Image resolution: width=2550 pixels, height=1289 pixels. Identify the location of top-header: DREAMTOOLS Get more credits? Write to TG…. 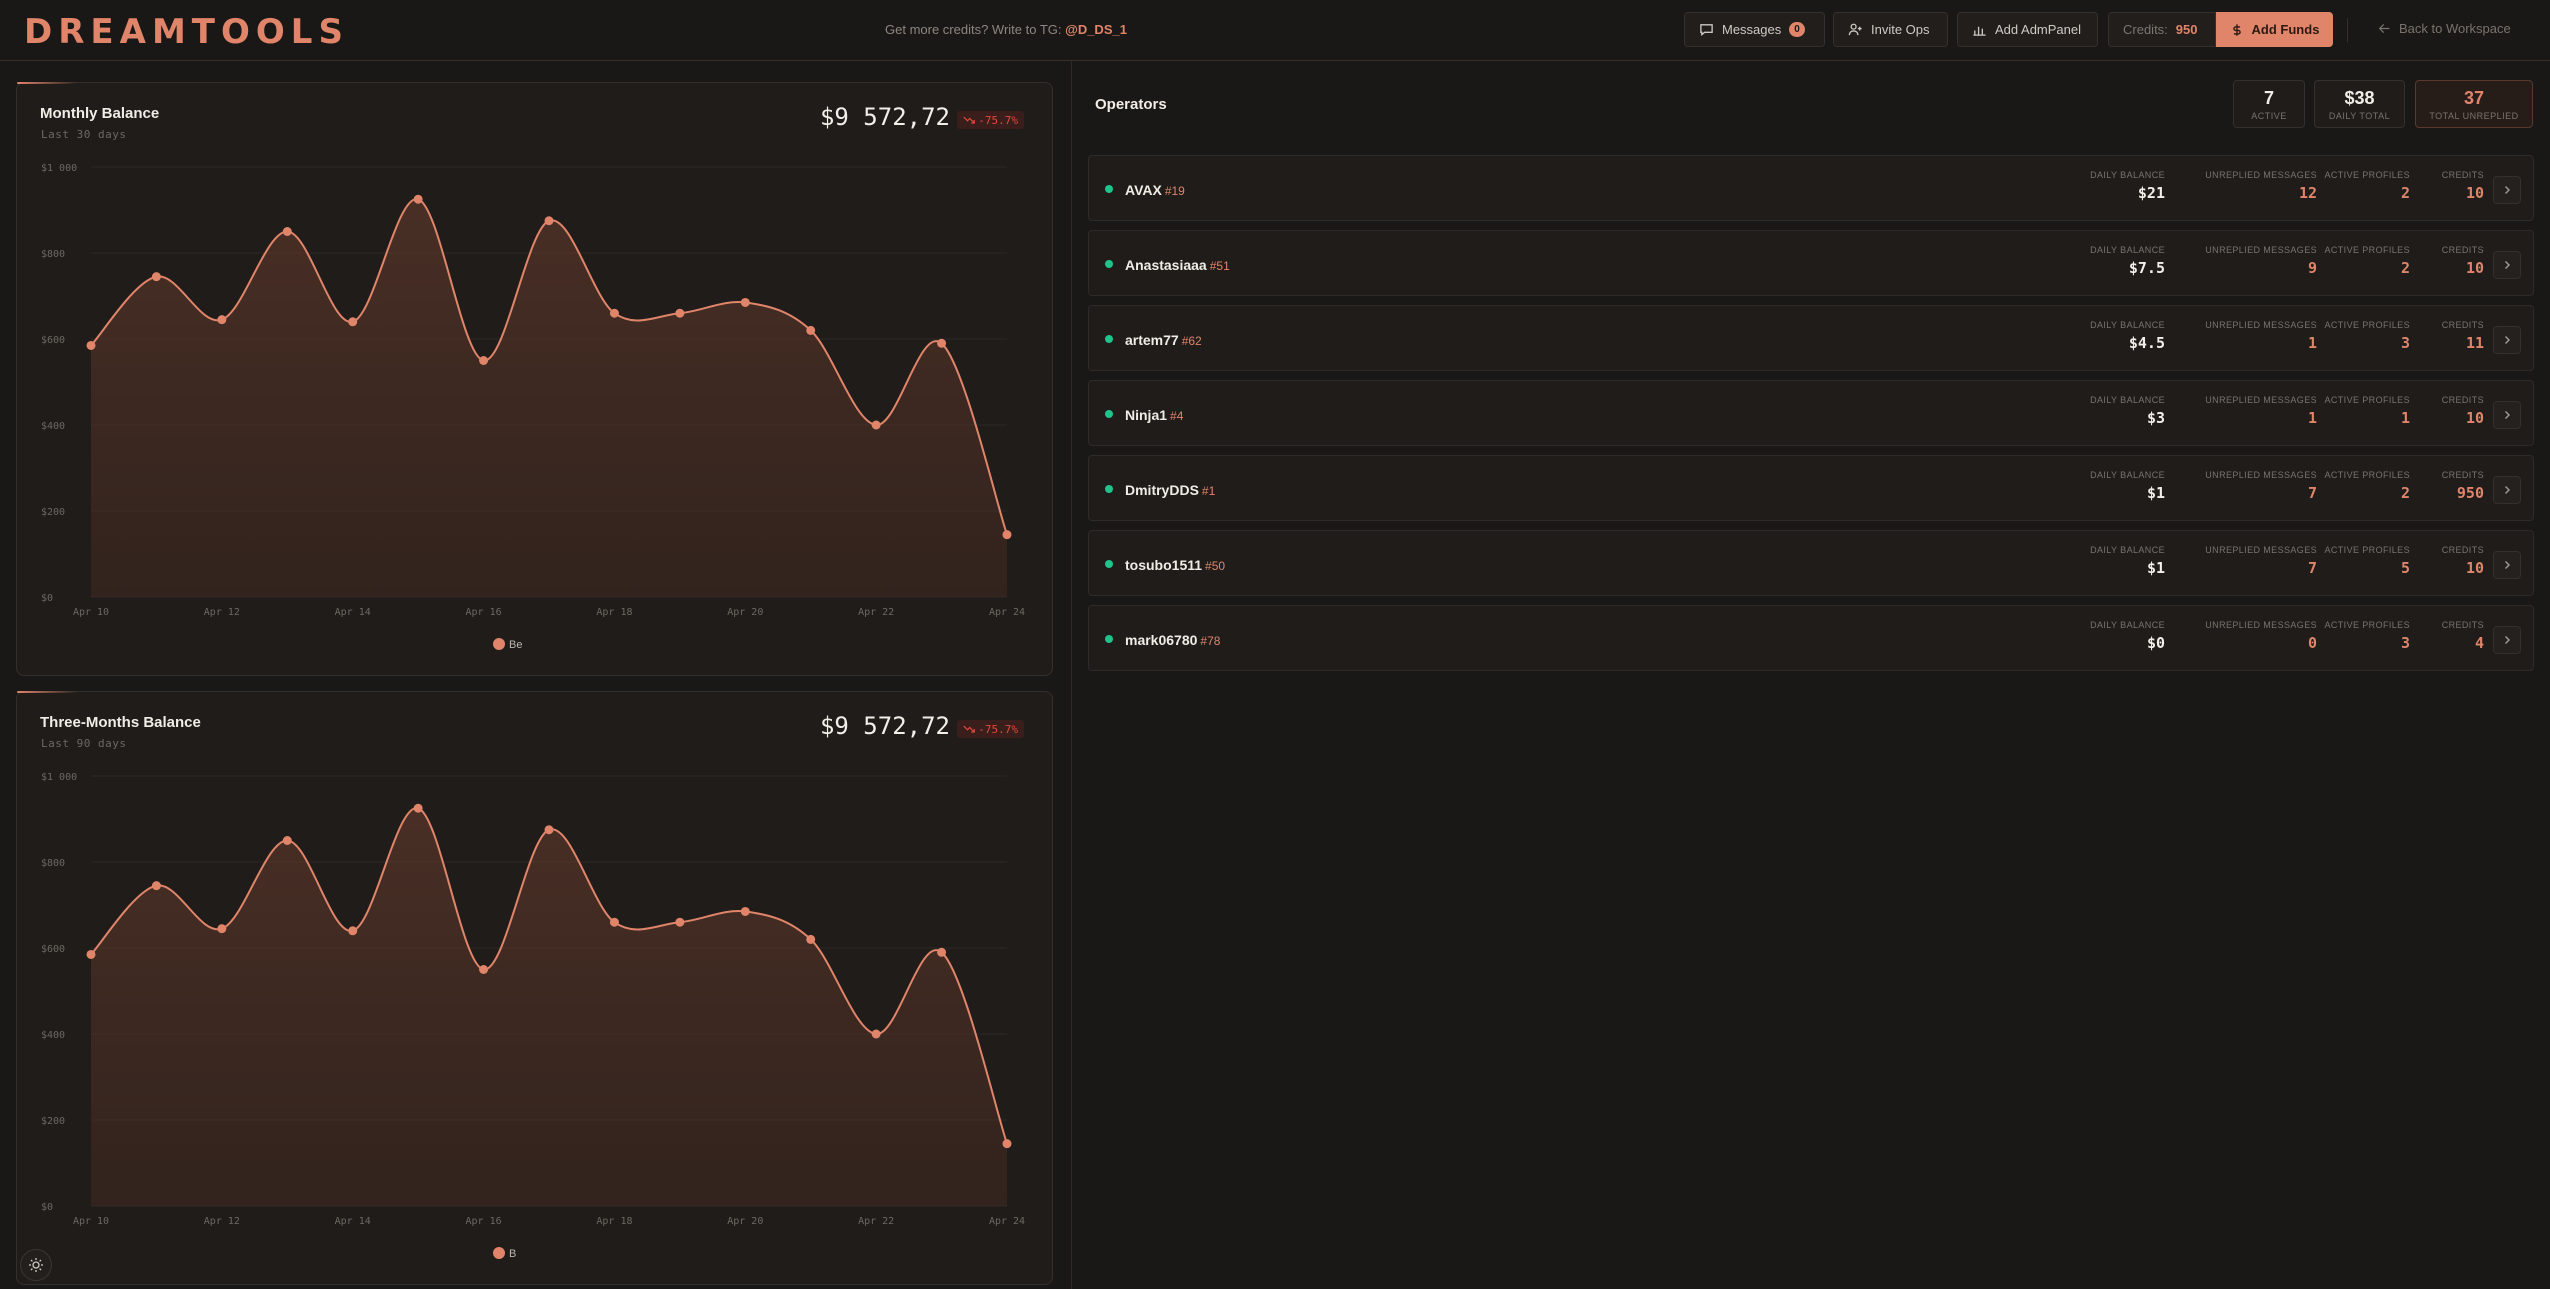
(1275, 30).